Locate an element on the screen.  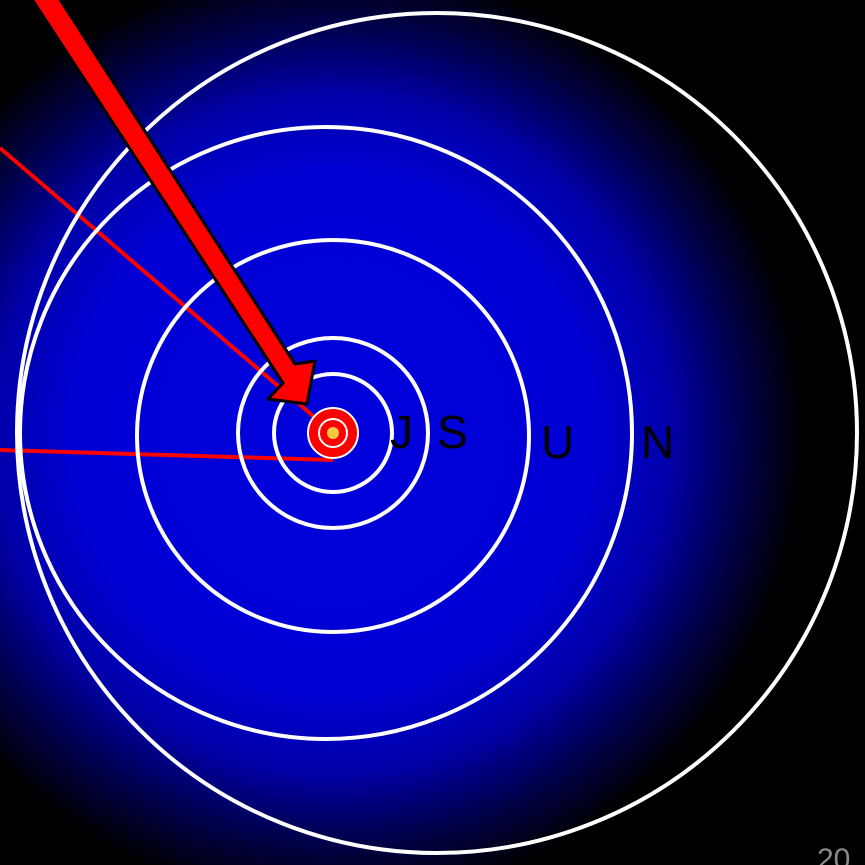
sun-icon is located at coordinates (333, 433).